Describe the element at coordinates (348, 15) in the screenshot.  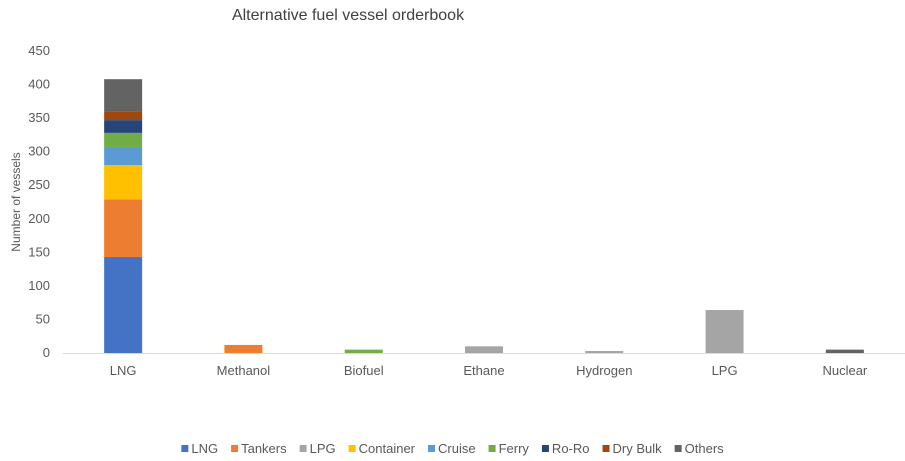
I see `chart-title: Alternative fuel vessel orderbook` at that location.